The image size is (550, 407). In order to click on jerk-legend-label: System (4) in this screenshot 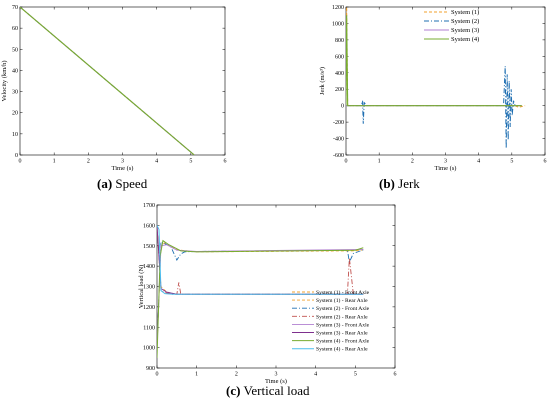, I will do `click(465, 39)`.